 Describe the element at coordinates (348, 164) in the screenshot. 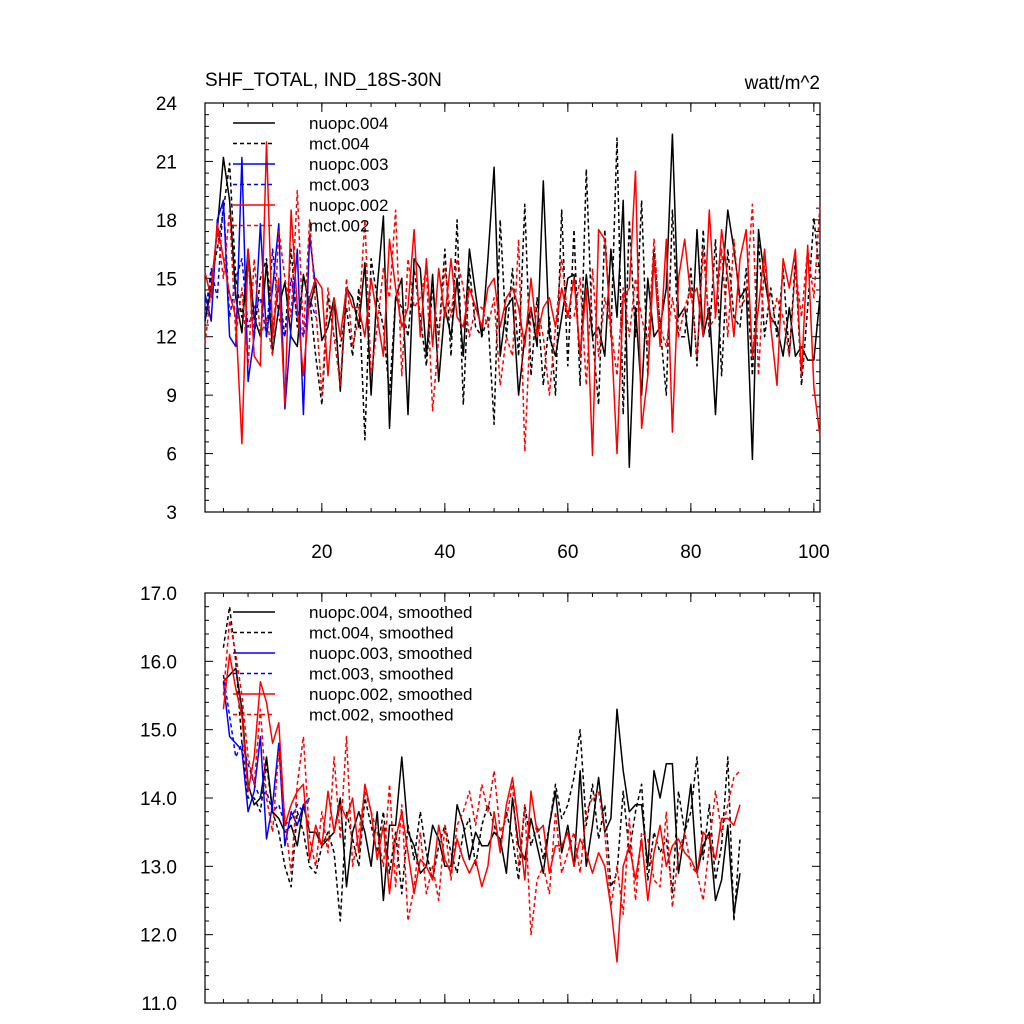

I see `legend-label: nuopc.003` at that location.